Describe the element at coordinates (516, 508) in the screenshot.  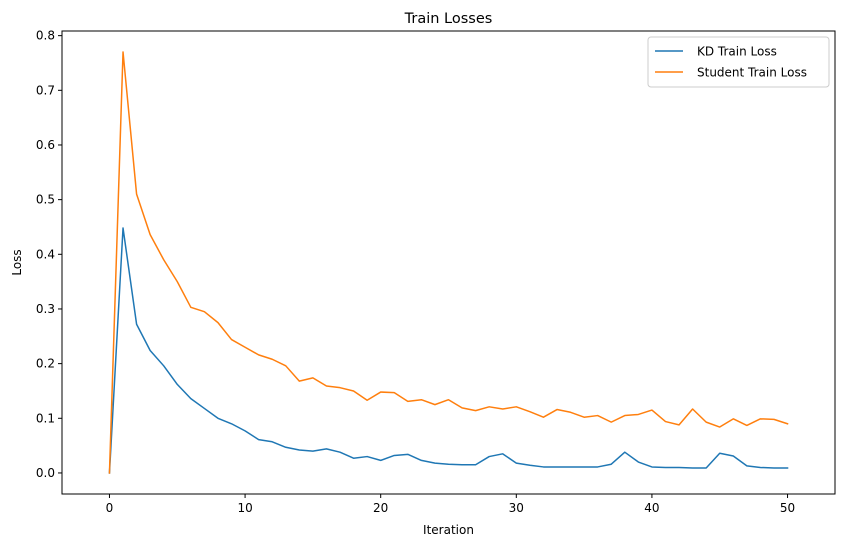
I see `x-tick-label: 30` at that location.